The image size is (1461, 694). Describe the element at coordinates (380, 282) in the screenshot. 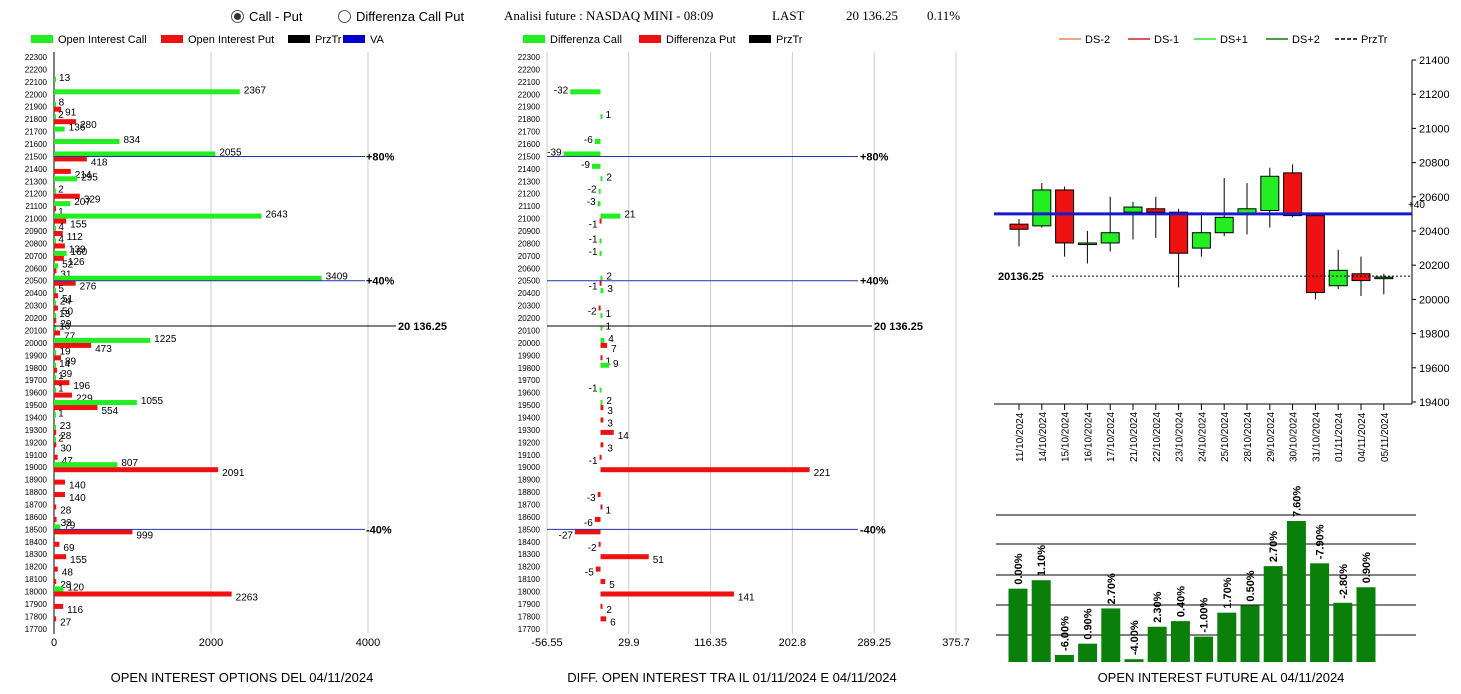

I see `va-line-label: +40%` at that location.